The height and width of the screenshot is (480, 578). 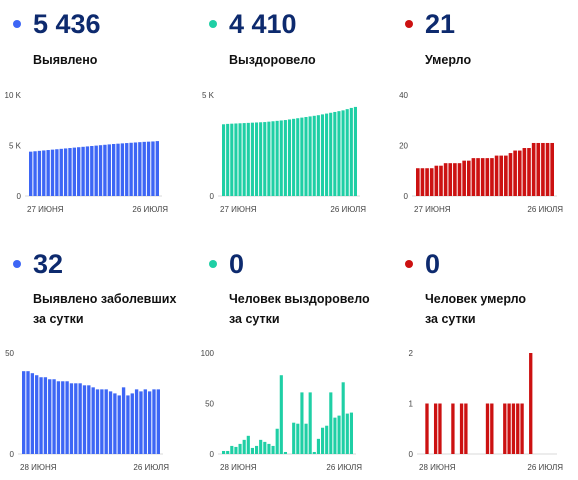 I want to click on recovered-total-label: Выздоровело, so click(x=272, y=60).